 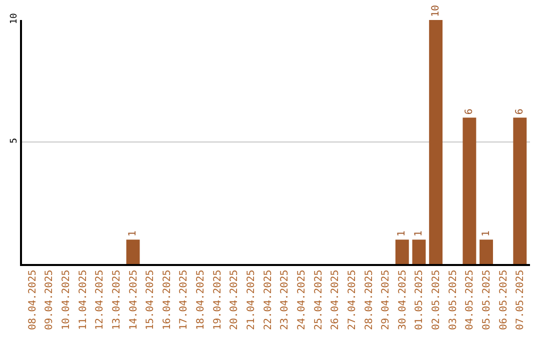 What do you see at coordinates (252, 300) in the screenshot?
I see `x-tick-label: 21.04.2025` at bounding box center [252, 300].